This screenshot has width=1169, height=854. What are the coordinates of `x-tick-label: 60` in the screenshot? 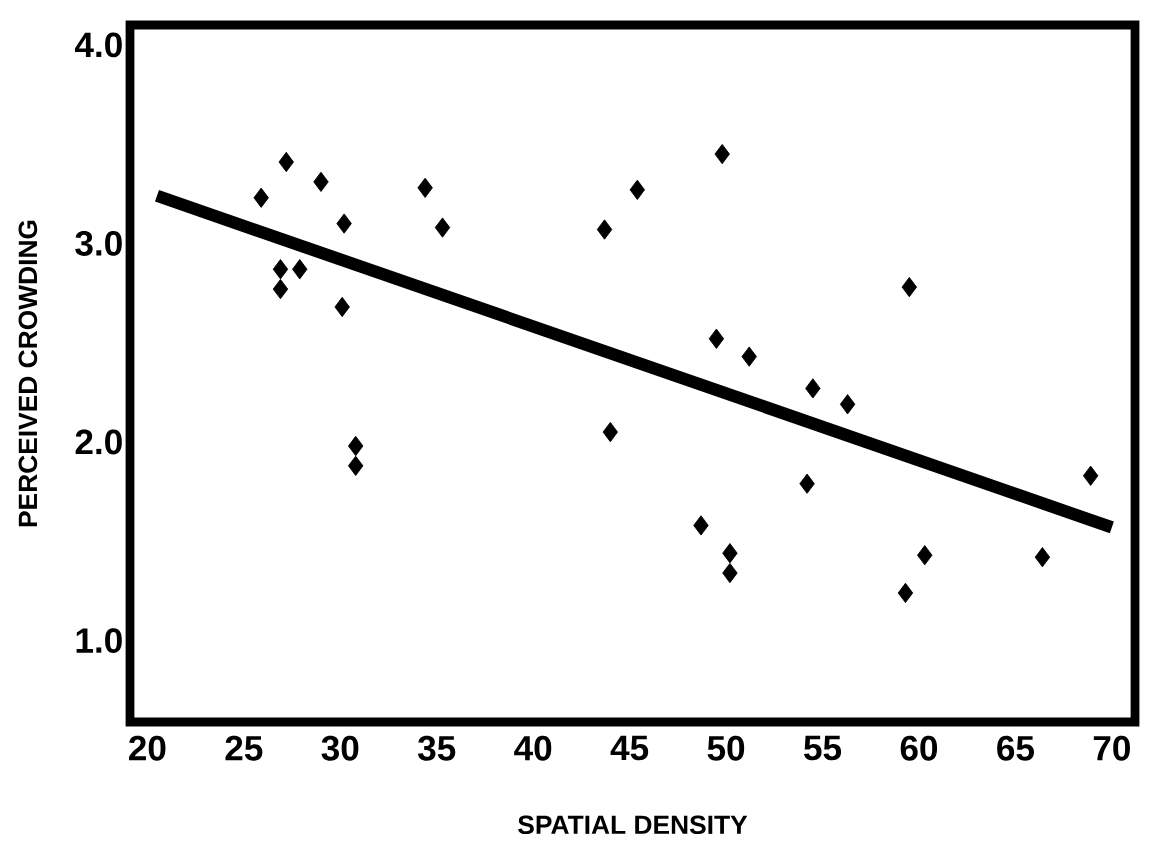 It's located at (919, 748).